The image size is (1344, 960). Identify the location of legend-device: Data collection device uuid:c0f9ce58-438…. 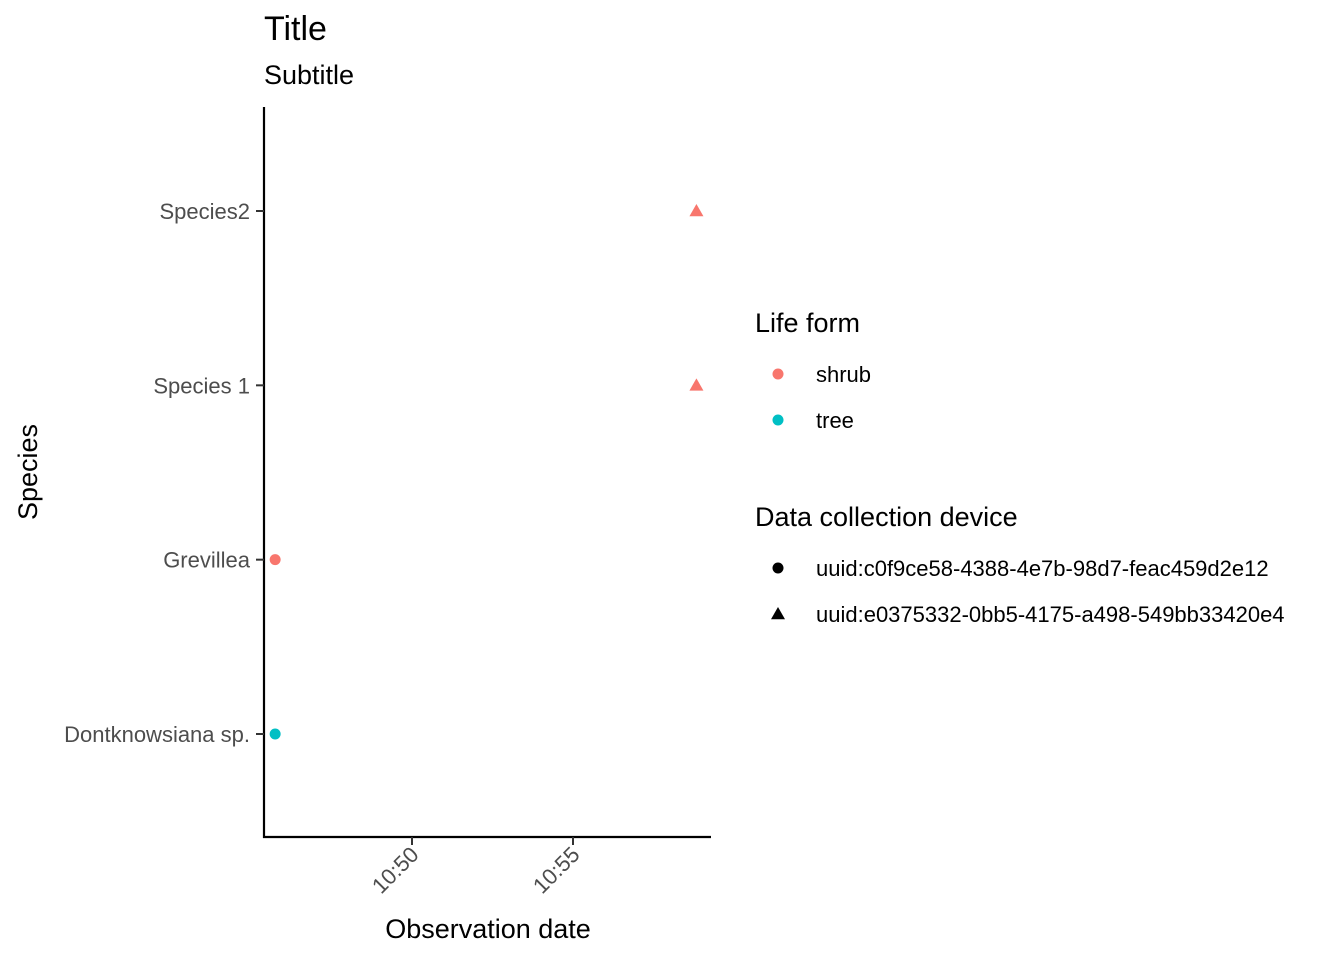
(1020, 564).